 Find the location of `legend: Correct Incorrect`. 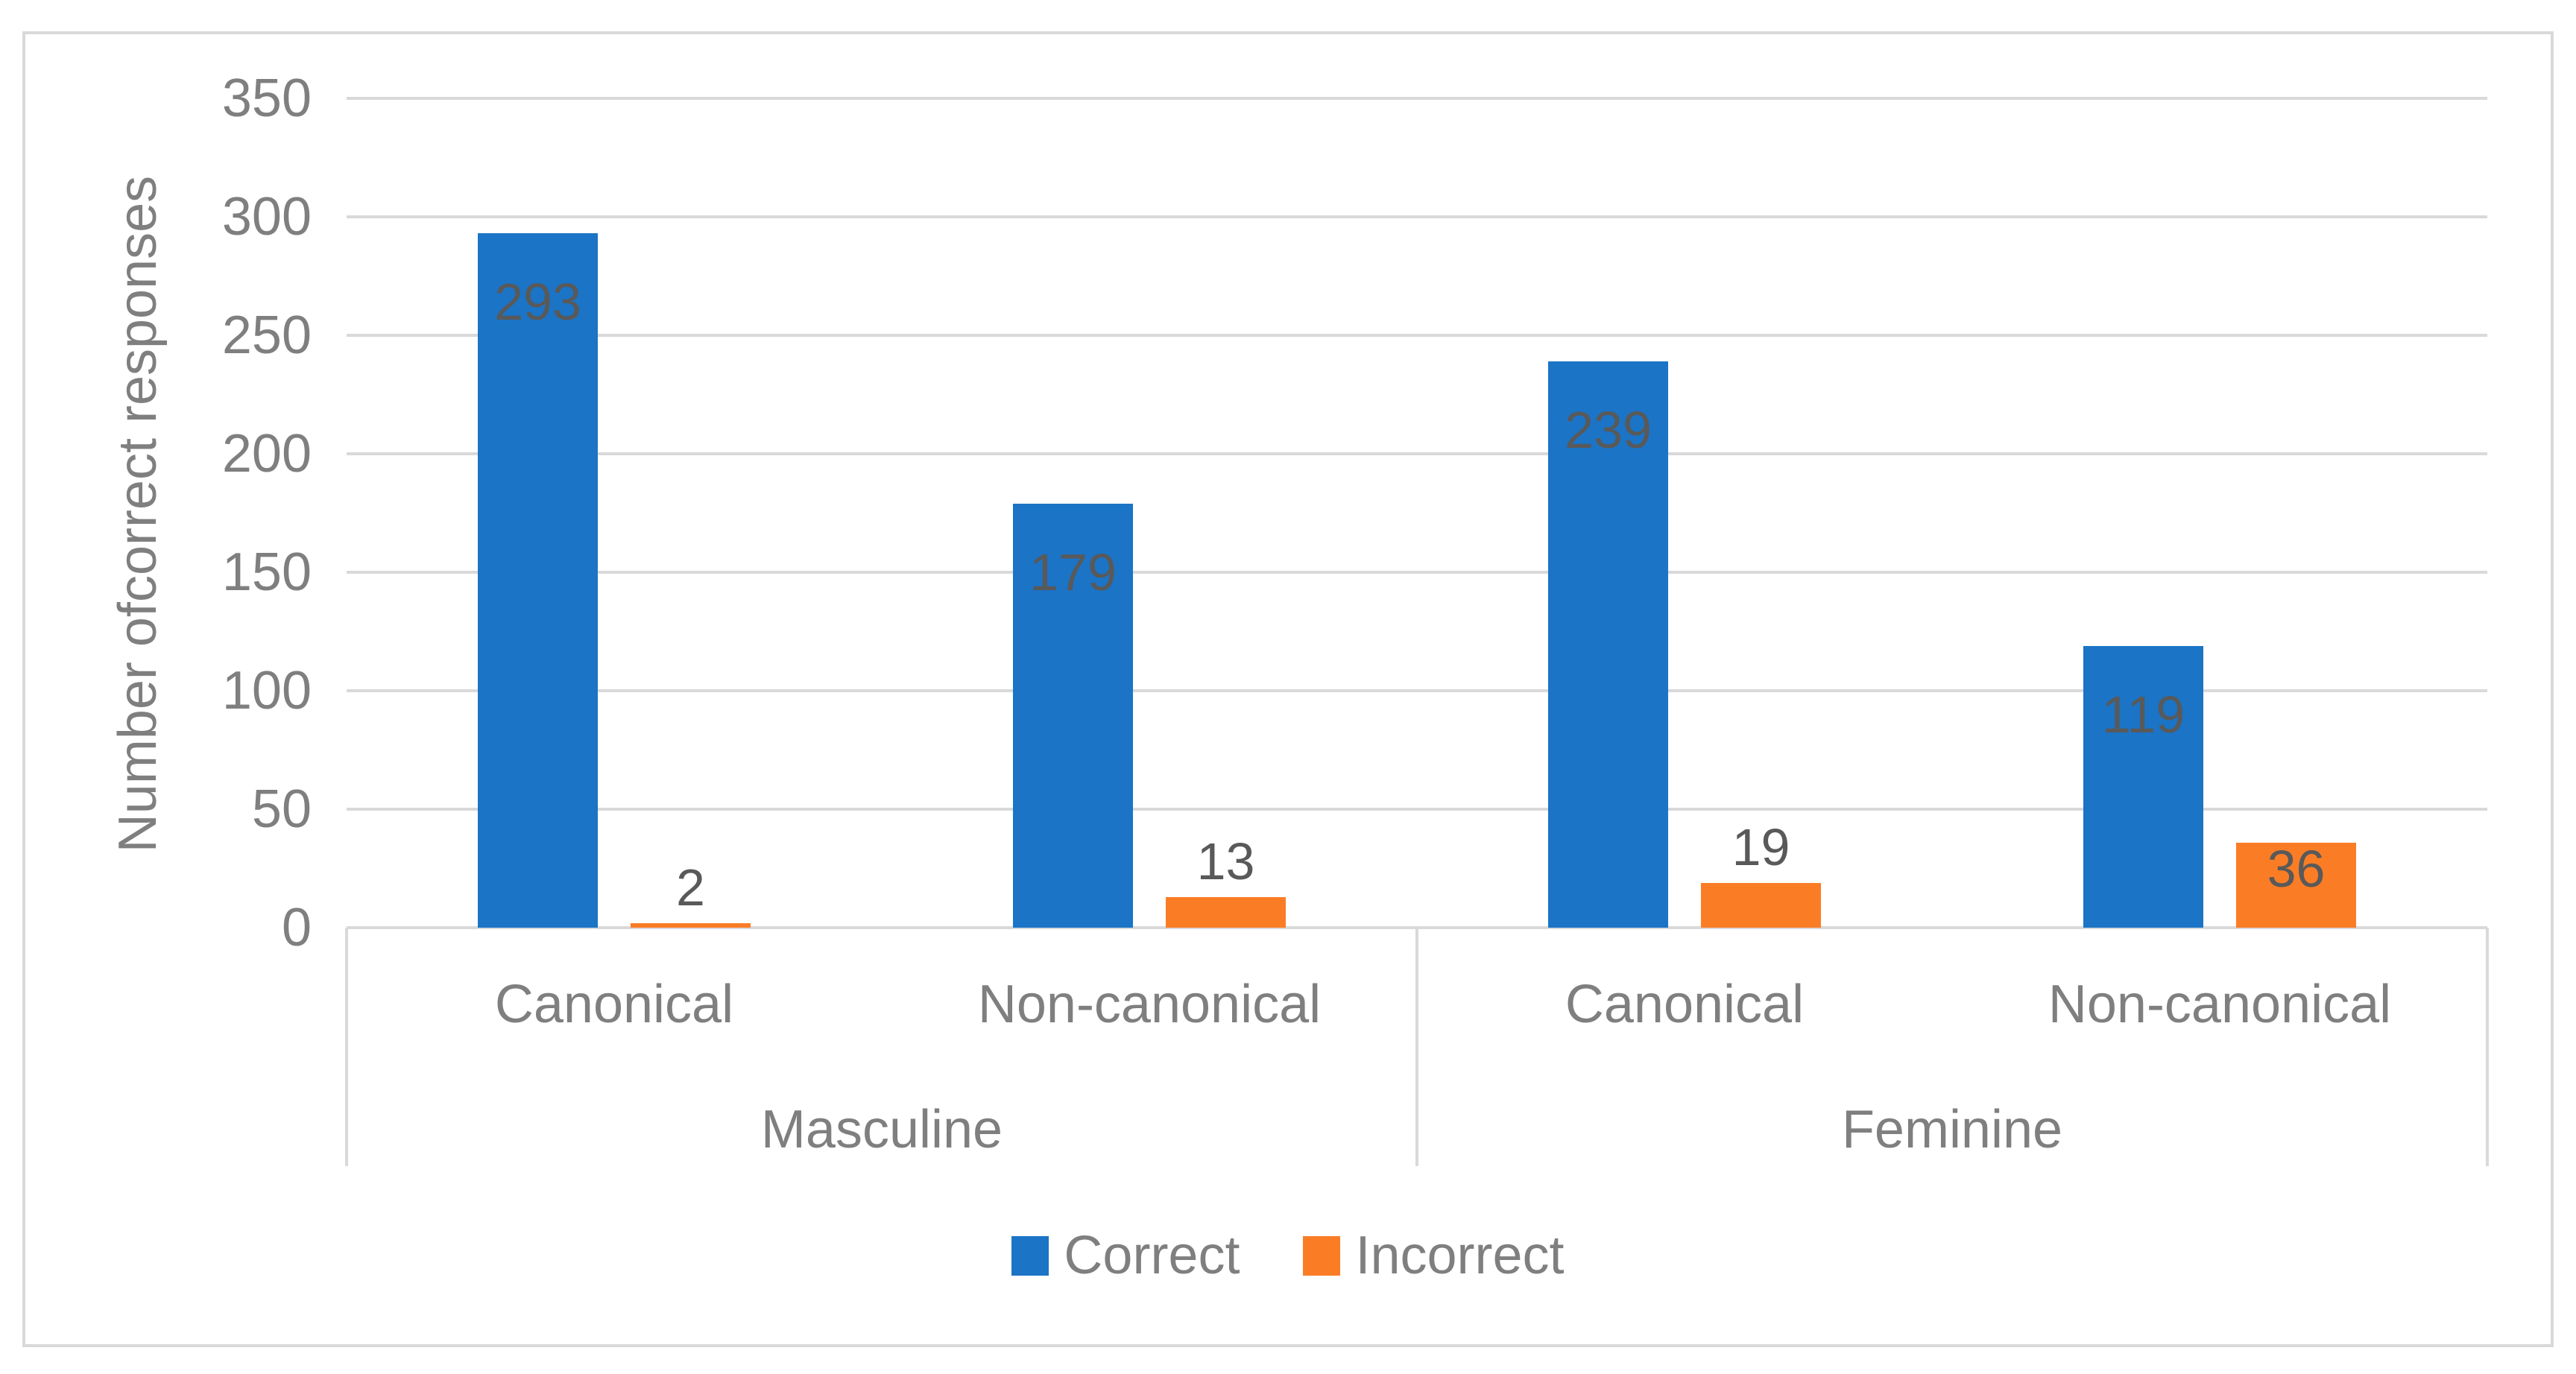

legend: Correct Incorrect is located at coordinates (1288, 1255).